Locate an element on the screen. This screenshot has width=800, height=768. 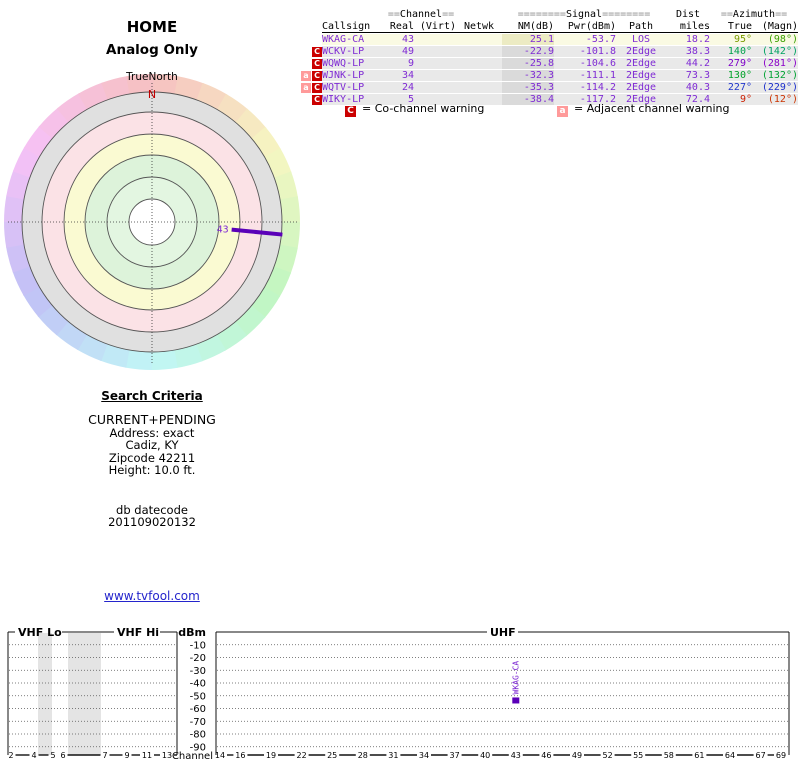
cell-azimuth-true: 95° is located at coordinates (731, 39).